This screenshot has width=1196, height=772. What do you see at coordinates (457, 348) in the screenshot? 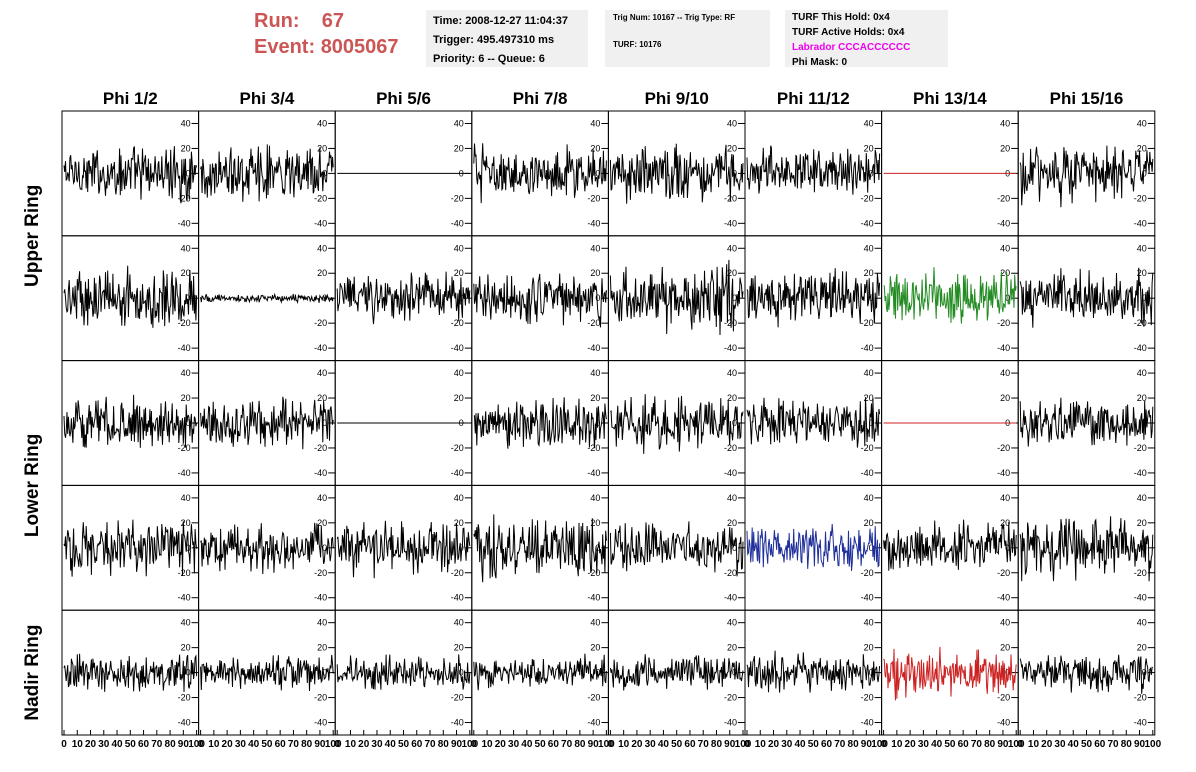
I see `y-tick-label-1-2-4: -40` at bounding box center [457, 348].